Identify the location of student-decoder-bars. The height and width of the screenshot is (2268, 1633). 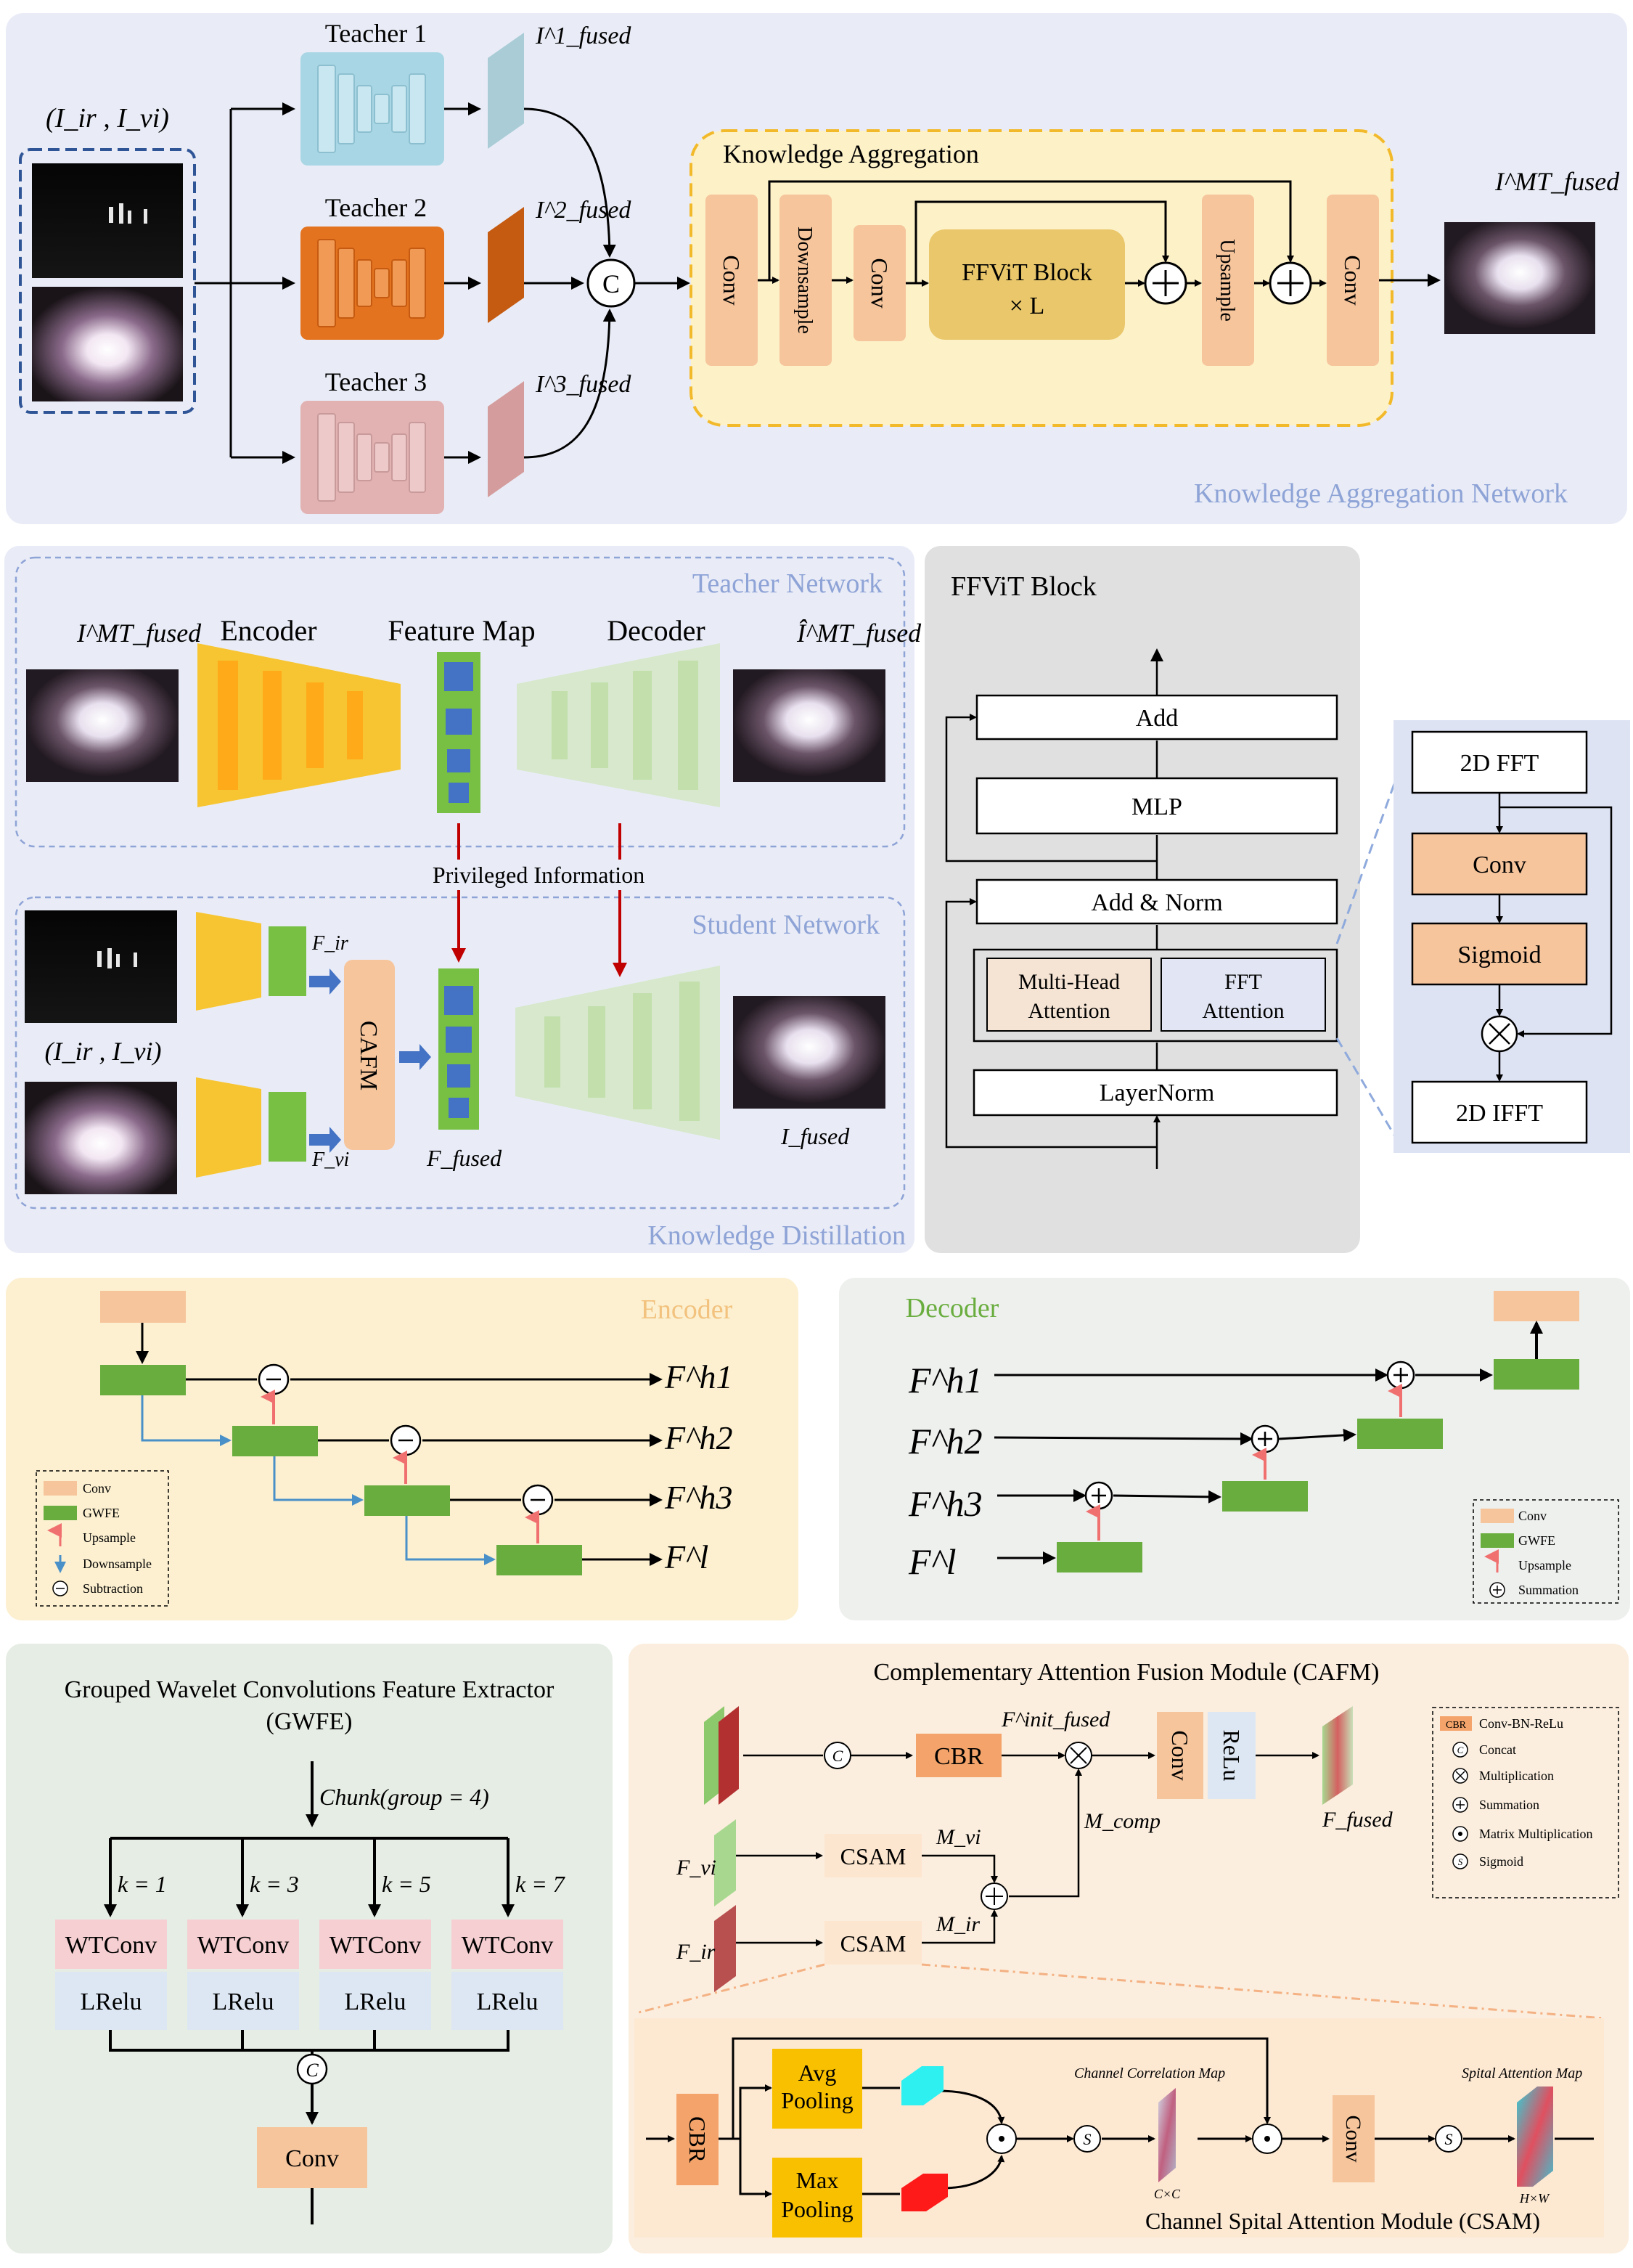
(622, 1052).